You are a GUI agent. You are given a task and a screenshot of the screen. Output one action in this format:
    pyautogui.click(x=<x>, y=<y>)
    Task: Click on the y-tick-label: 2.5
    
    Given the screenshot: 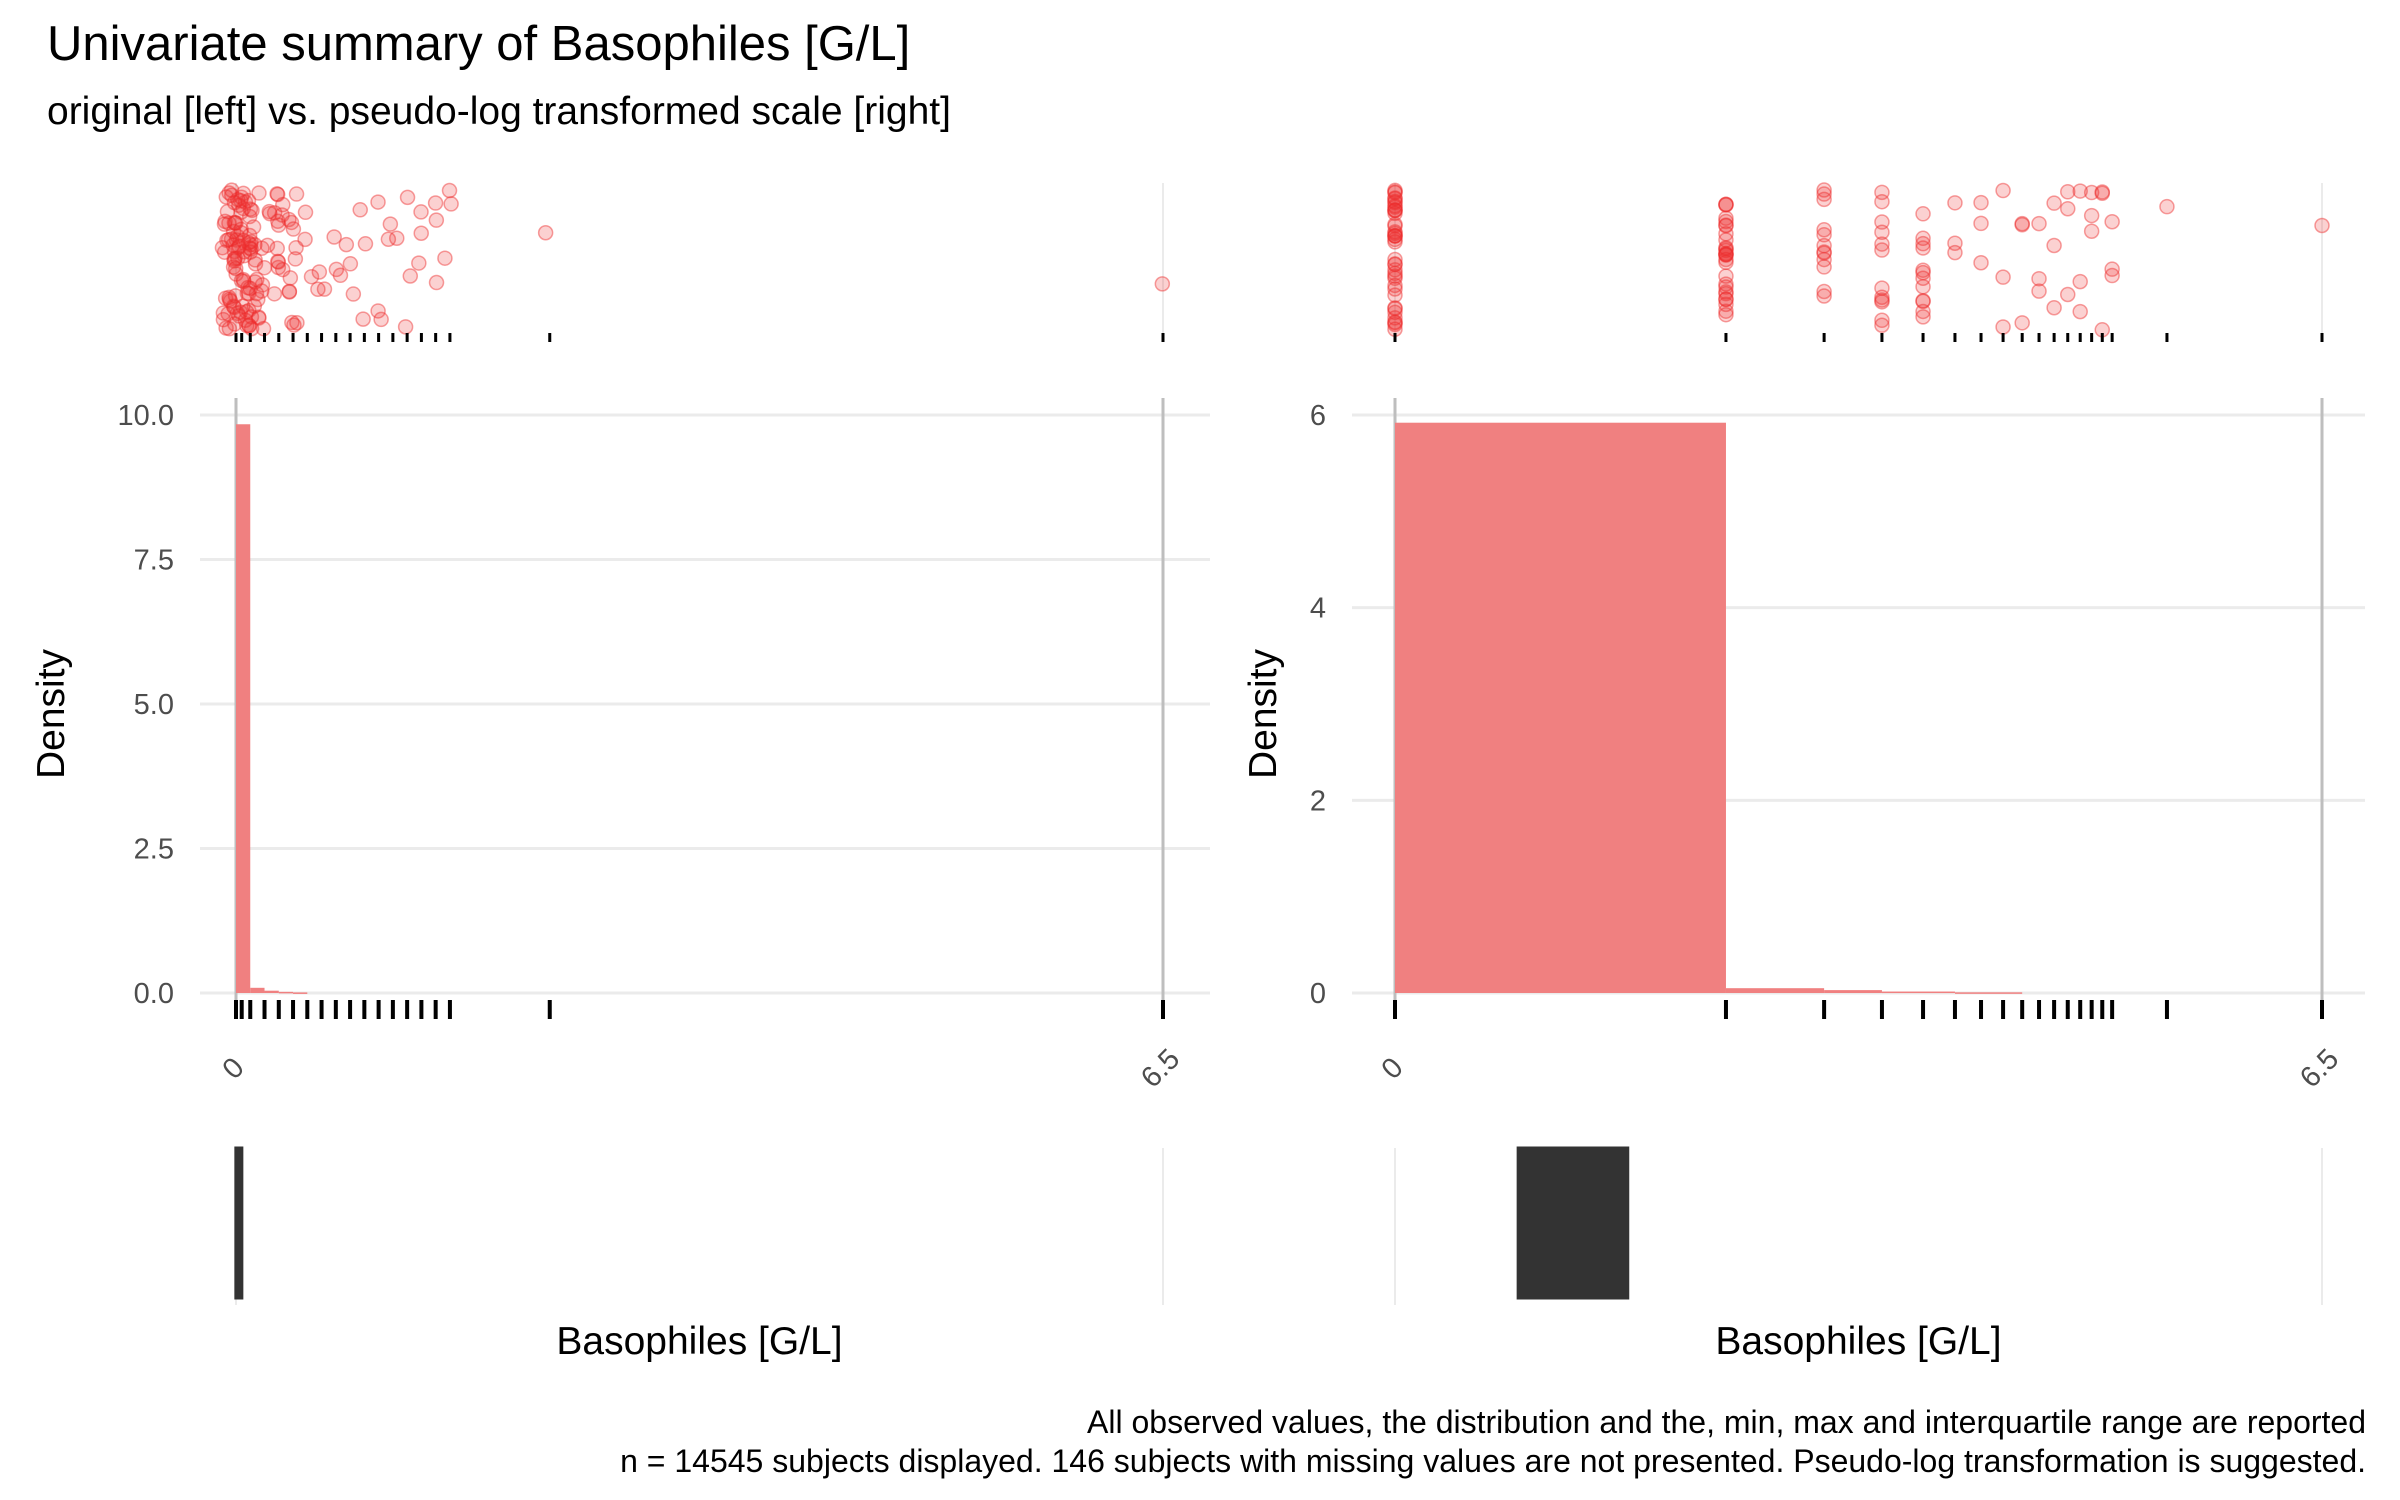 What is the action you would take?
    pyautogui.click(x=154, y=850)
    